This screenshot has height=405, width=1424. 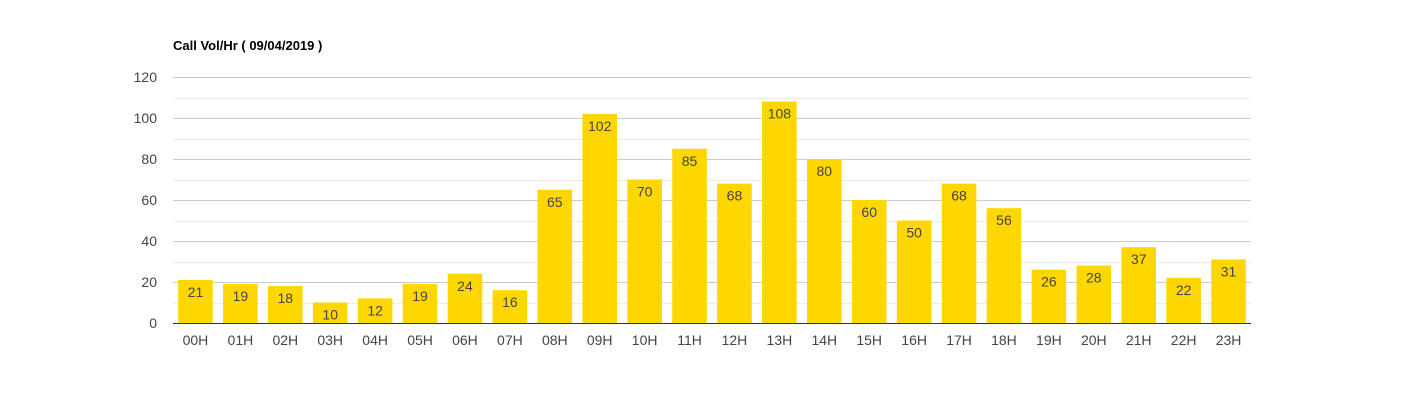 What do you see at coordinates (1229, 340) in the screenshot?
I see `x-tick-label: 23H` at bounding box center [1229, 340].